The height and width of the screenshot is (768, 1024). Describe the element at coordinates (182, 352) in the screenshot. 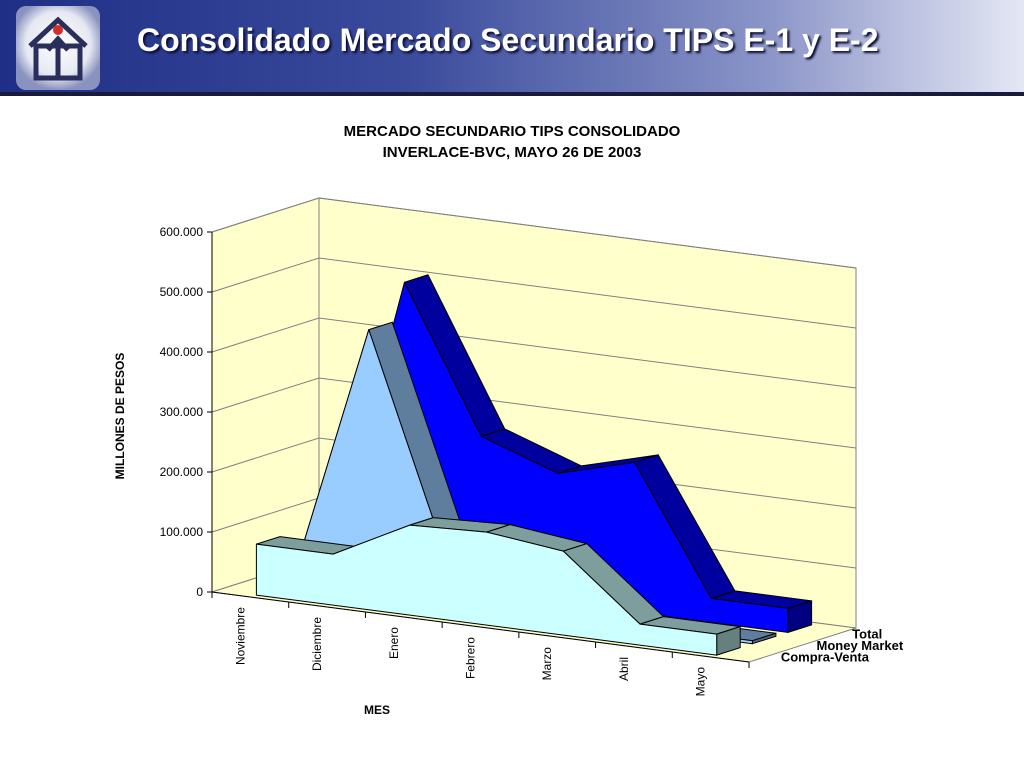

I see `y-tick-label: 400.000` at that location.